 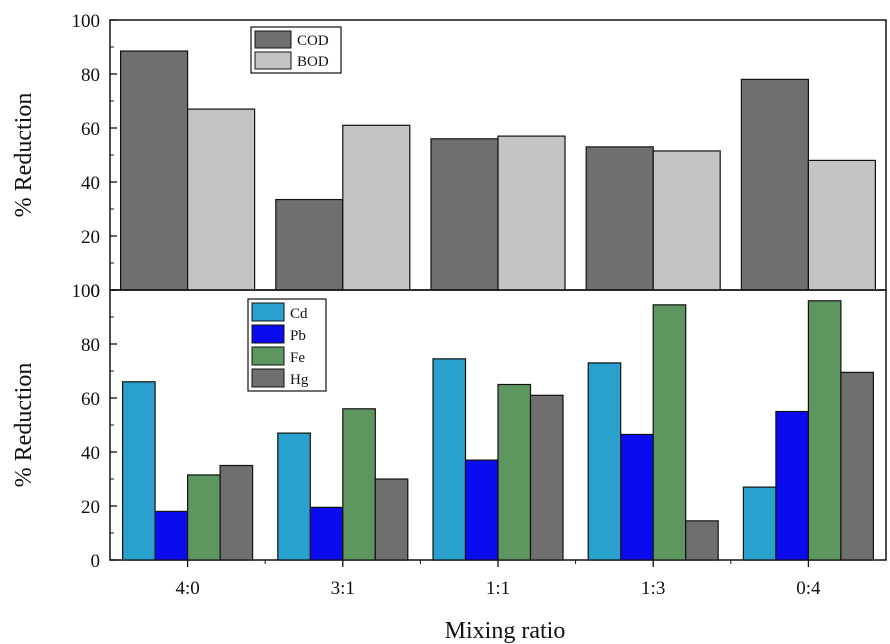 I want to click on x-tick-label: 1:3, so click(x=653, y=588).